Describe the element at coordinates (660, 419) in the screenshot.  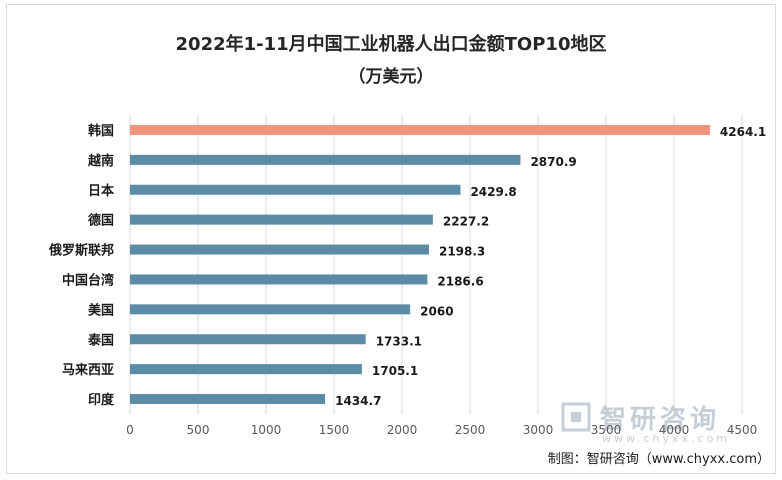
I see `watermark-text: 智研咨询` at that location.